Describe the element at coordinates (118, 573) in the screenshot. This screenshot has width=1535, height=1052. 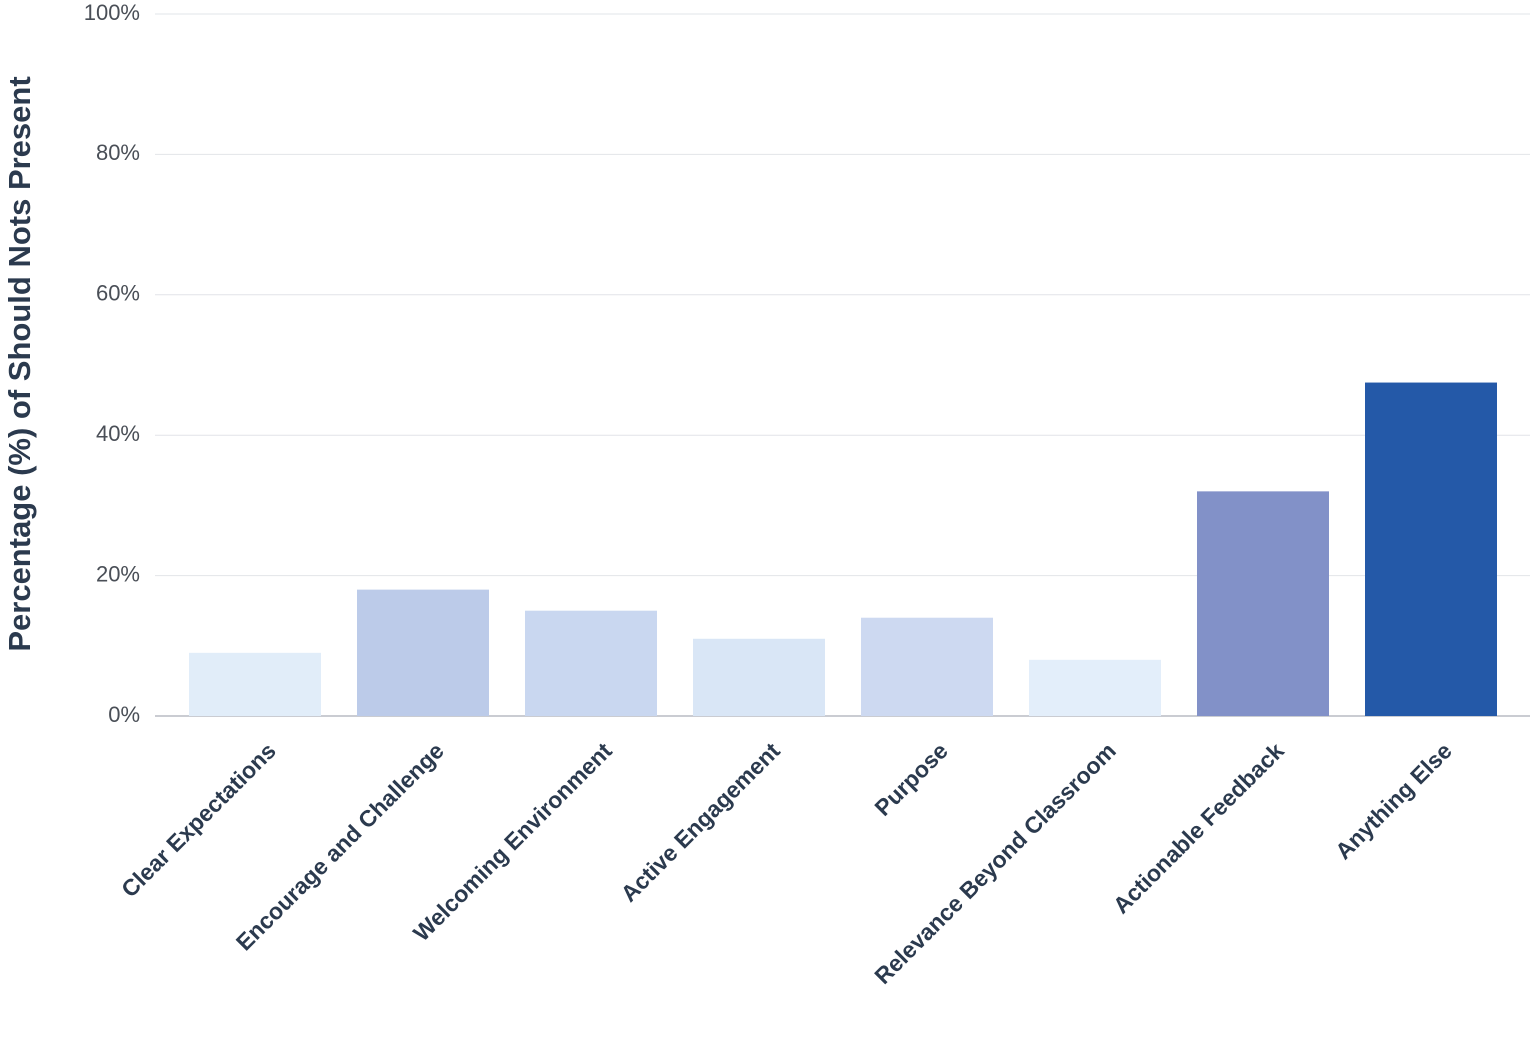
I see `y-tick-label: 20%` at that location.